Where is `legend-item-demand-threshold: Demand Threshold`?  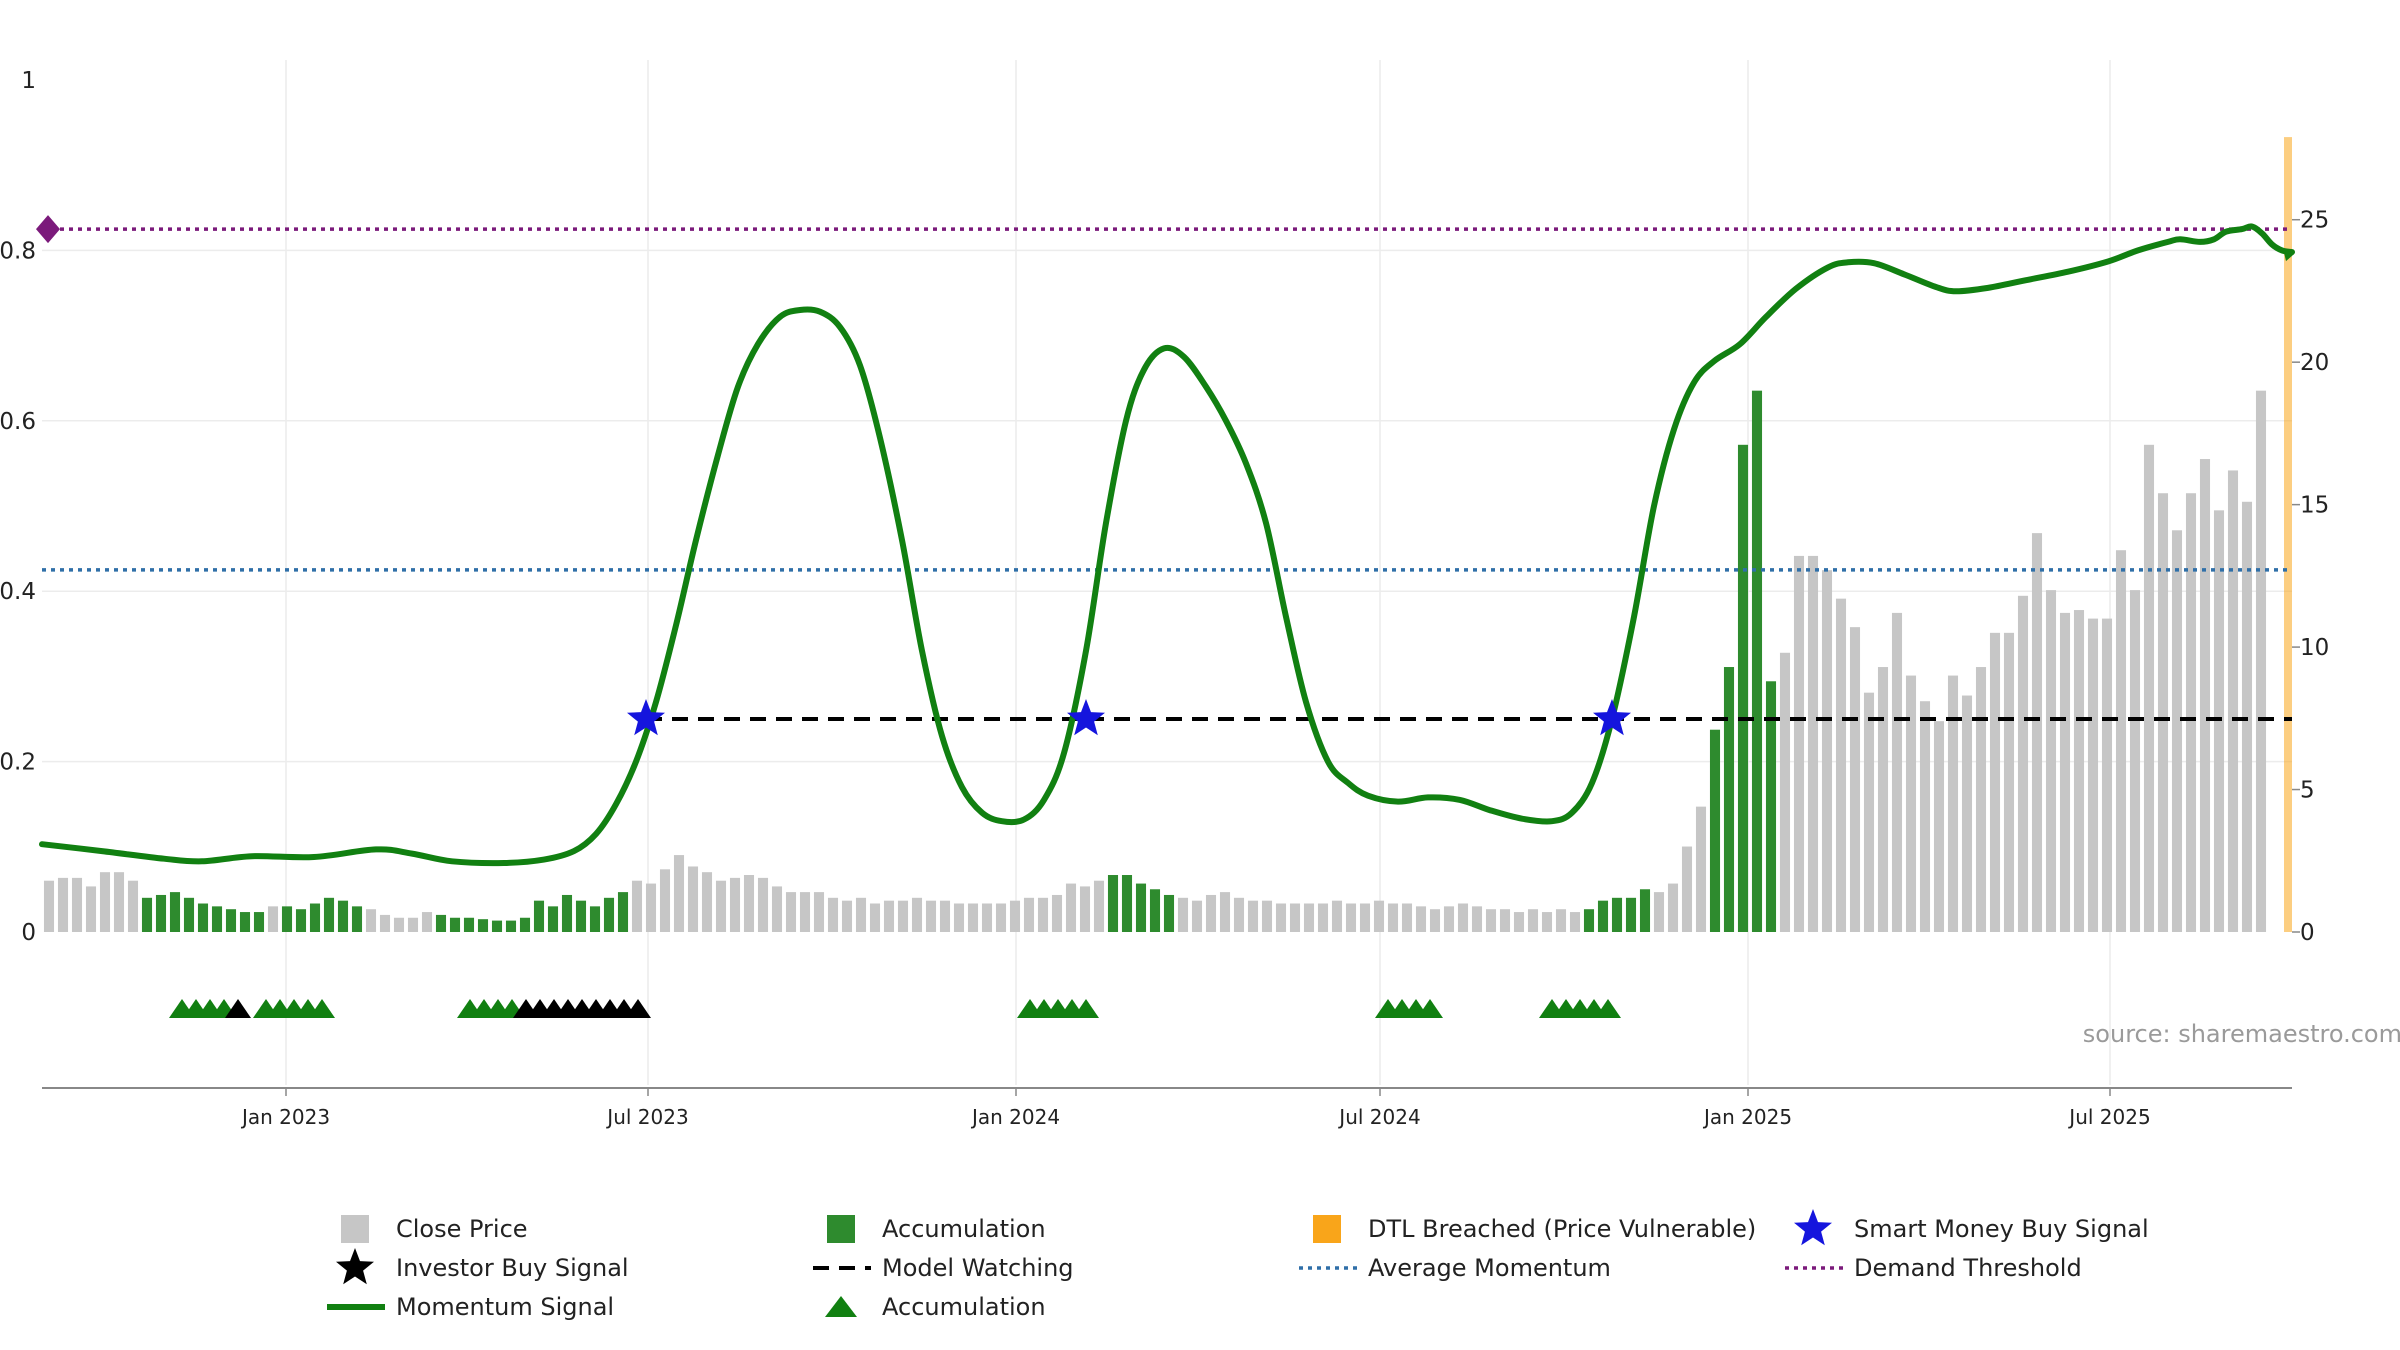
legend-item-demand-threshold: Demand Threshold is located at coordinates (1933, 1268).